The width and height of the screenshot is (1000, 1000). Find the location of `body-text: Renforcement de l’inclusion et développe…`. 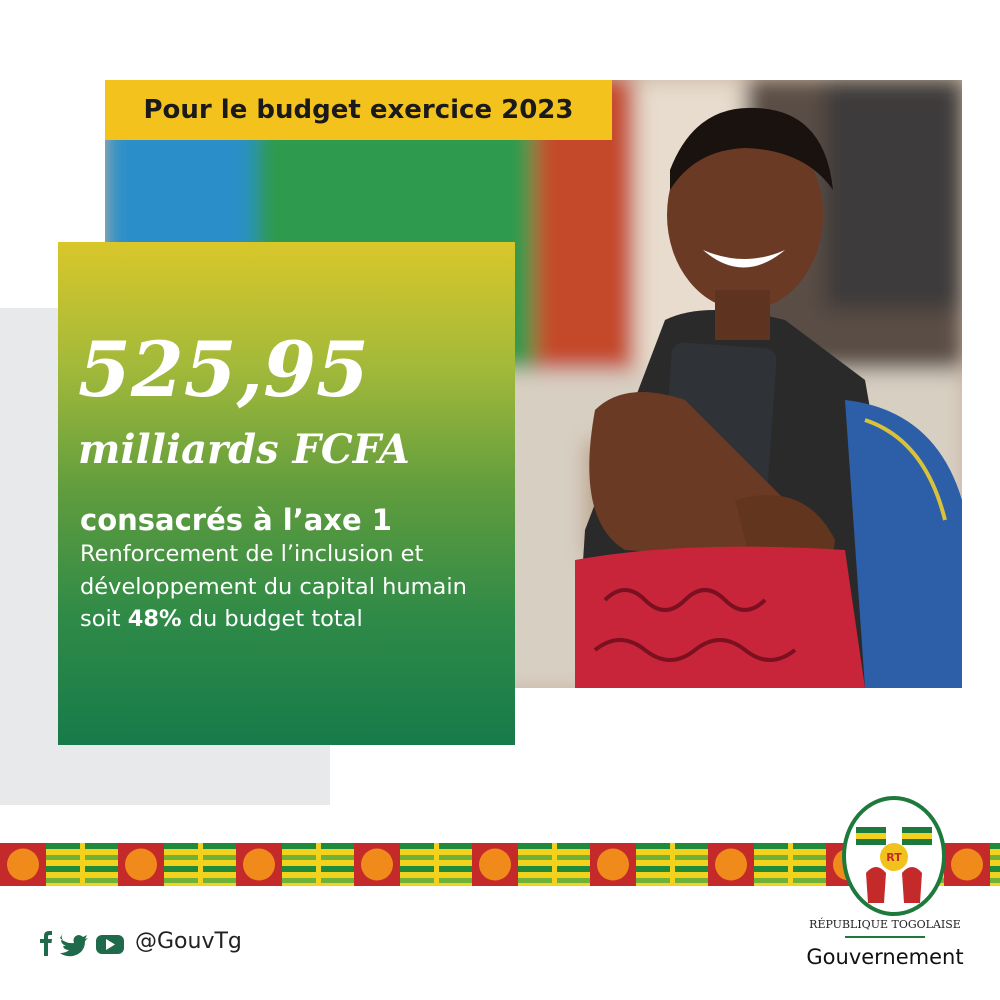

body-text: Renforcement de l’inclusion et développe… is located at coordinates (290, 587).